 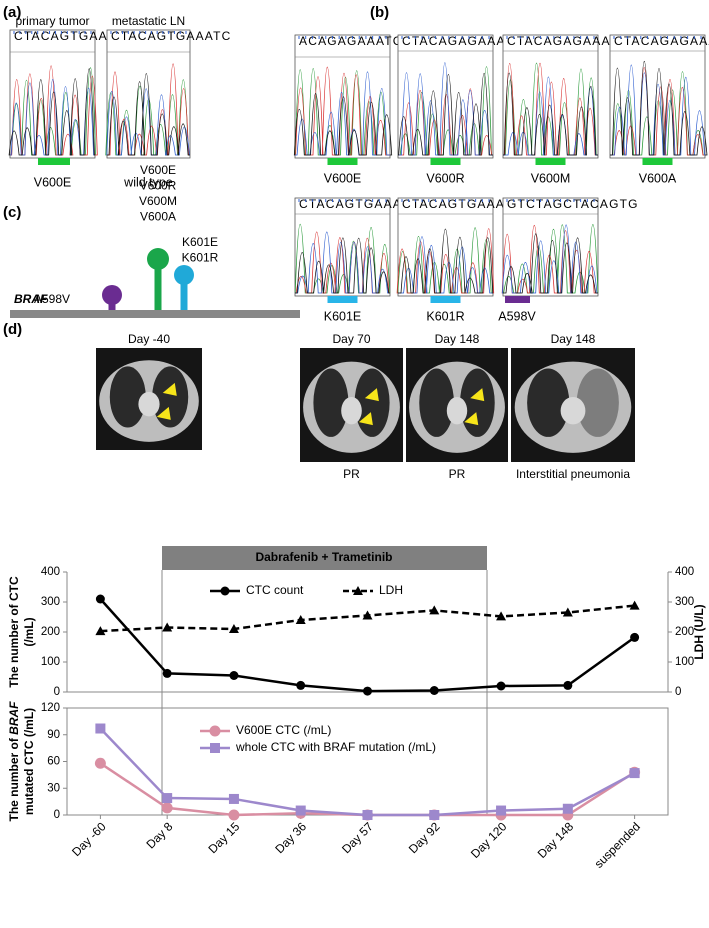 What do you see at coordinates (658, 178) in the screenshot?
I see `mutation-result: V600A` at bounding box center [658, 178].